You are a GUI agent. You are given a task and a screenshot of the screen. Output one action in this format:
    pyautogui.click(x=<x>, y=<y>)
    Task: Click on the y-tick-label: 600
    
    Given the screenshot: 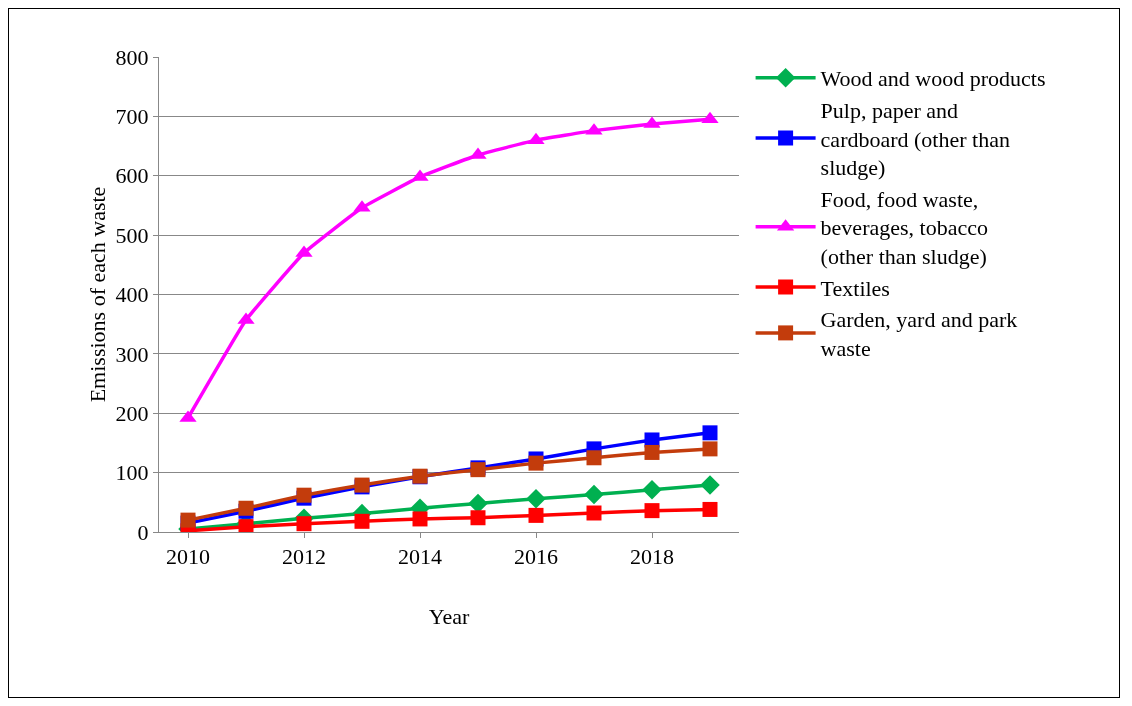 What is the action you would take?
    pyautogui.click(x=132, y=176)
    